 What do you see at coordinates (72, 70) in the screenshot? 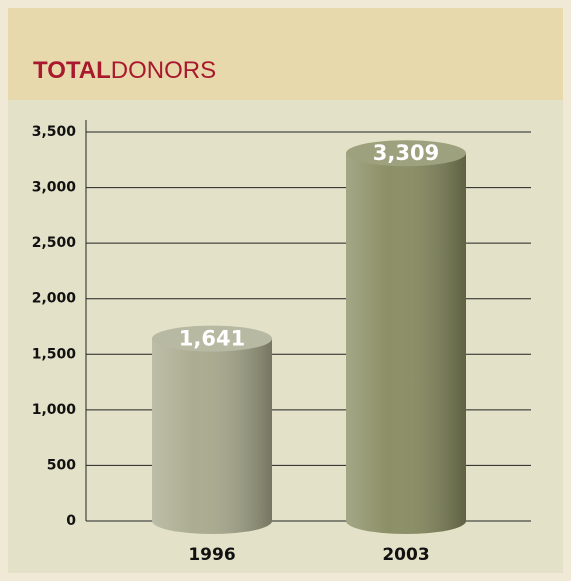
I see `title-bold: TOTAL` at bounding box center [72, 70].